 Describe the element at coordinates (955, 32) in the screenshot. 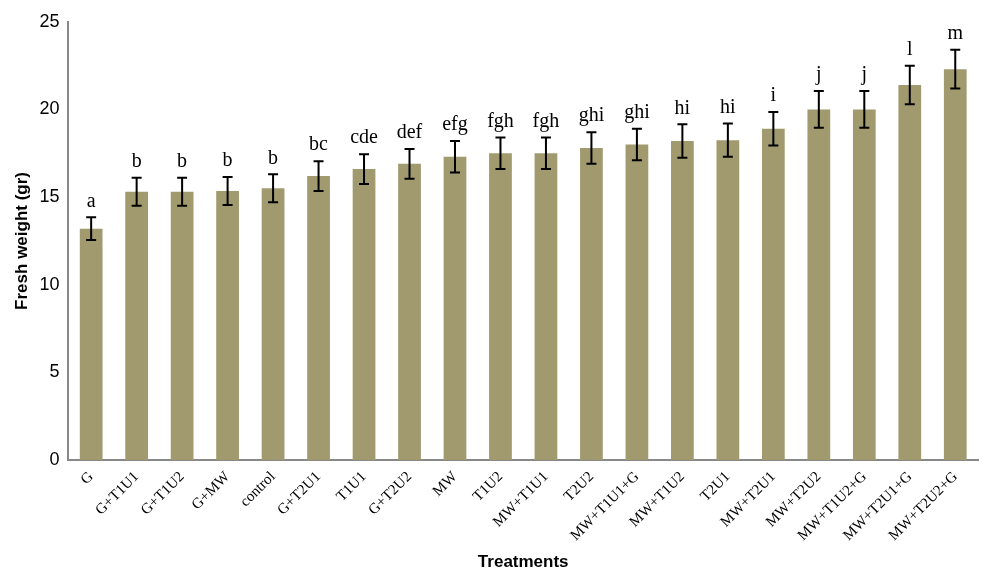

I see `annotation: m` at that location.